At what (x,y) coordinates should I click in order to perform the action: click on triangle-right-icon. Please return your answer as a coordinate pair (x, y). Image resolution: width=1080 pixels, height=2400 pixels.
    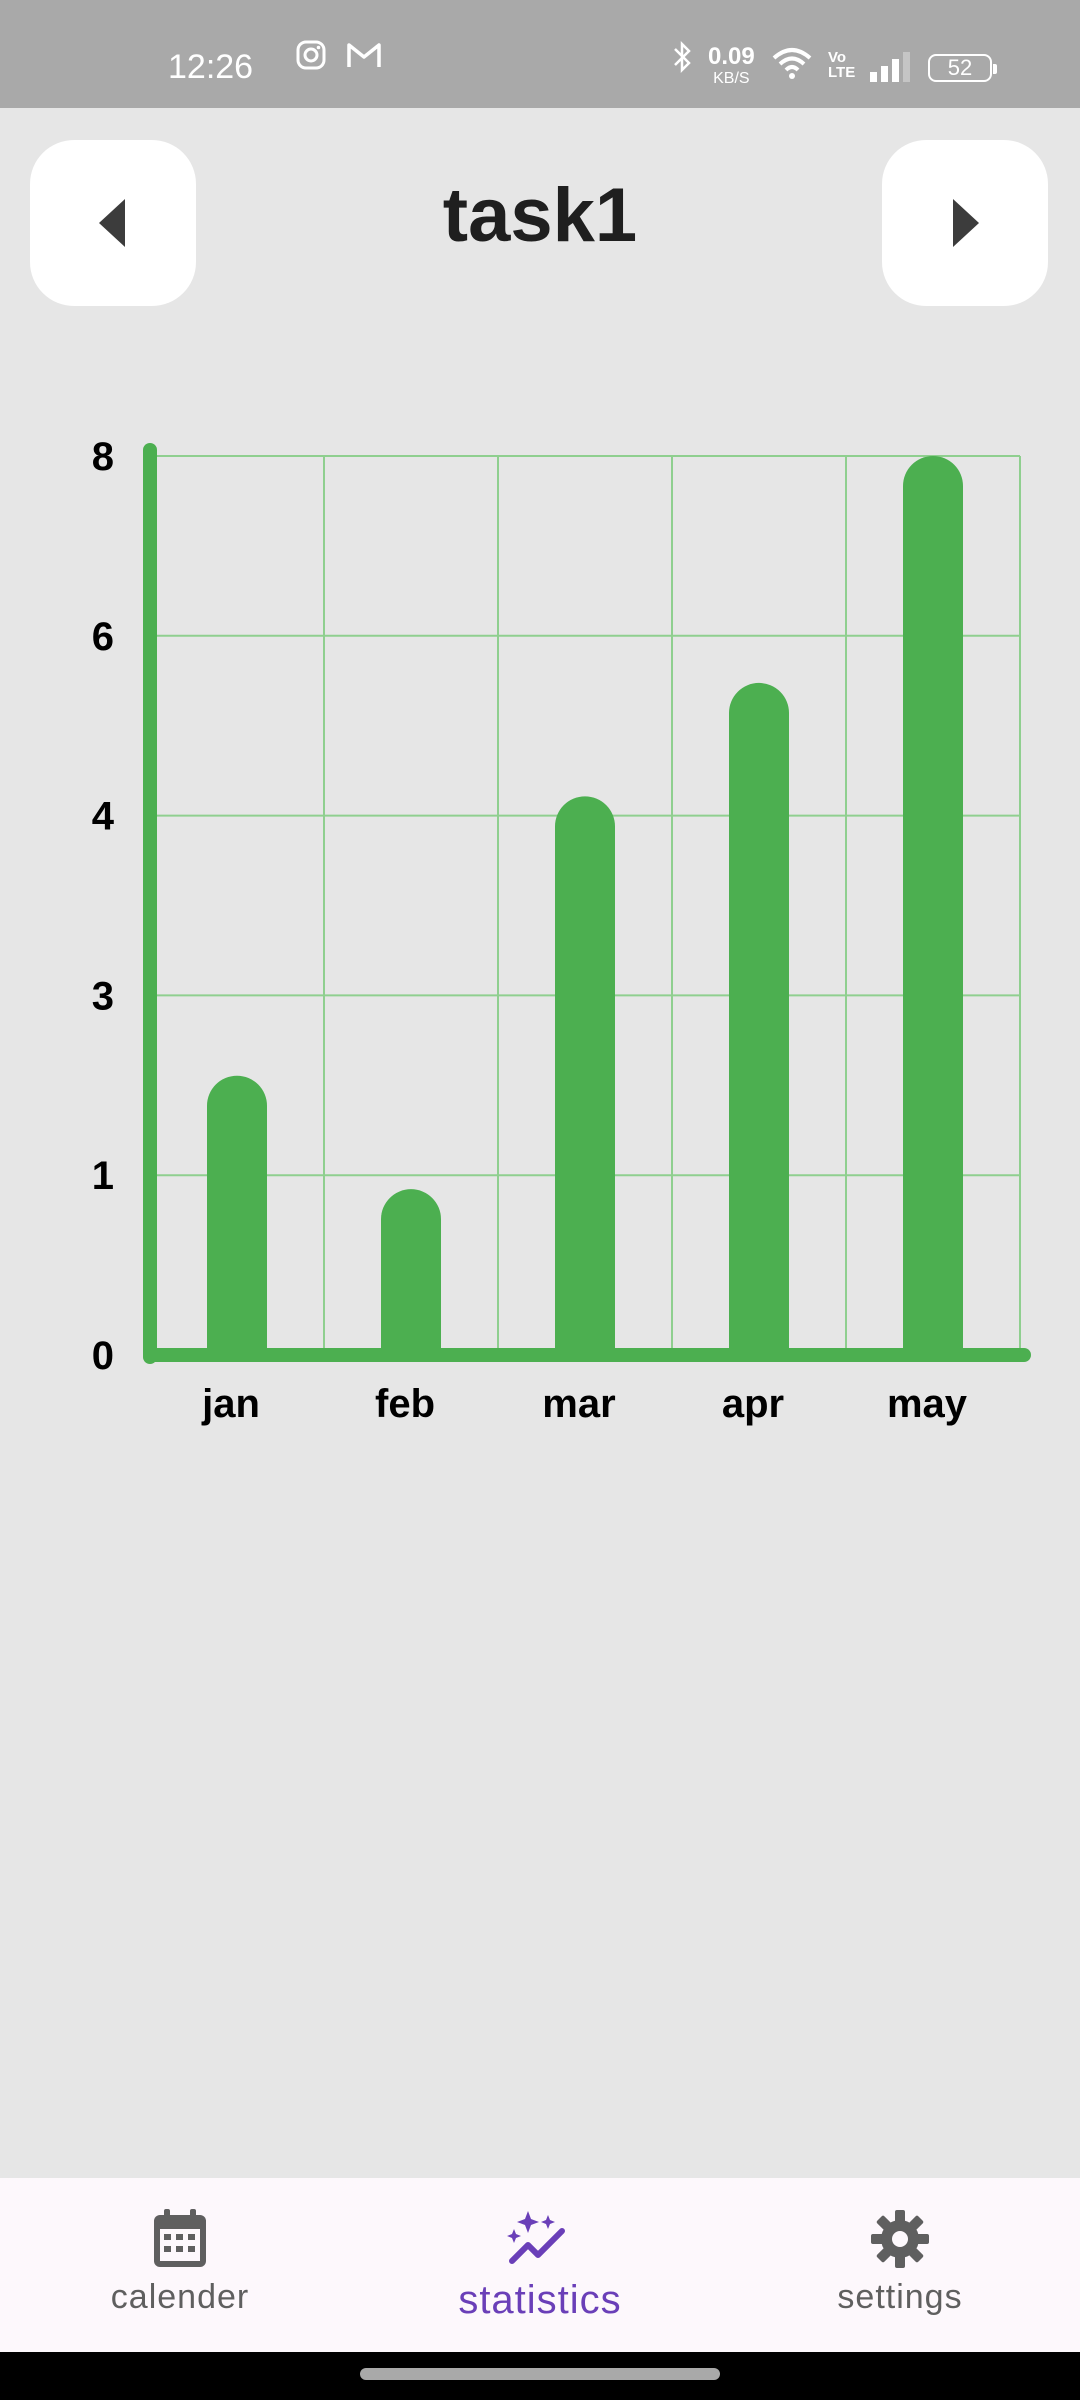
    Looking at the image, I should click on (966, 223).